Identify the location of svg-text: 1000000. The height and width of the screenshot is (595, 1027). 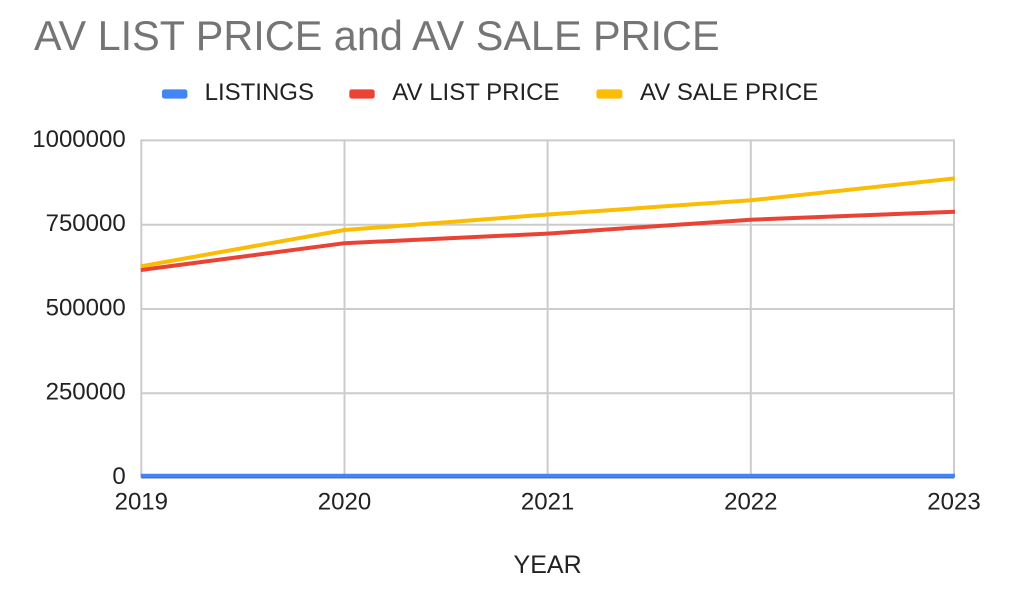
(78, 139).